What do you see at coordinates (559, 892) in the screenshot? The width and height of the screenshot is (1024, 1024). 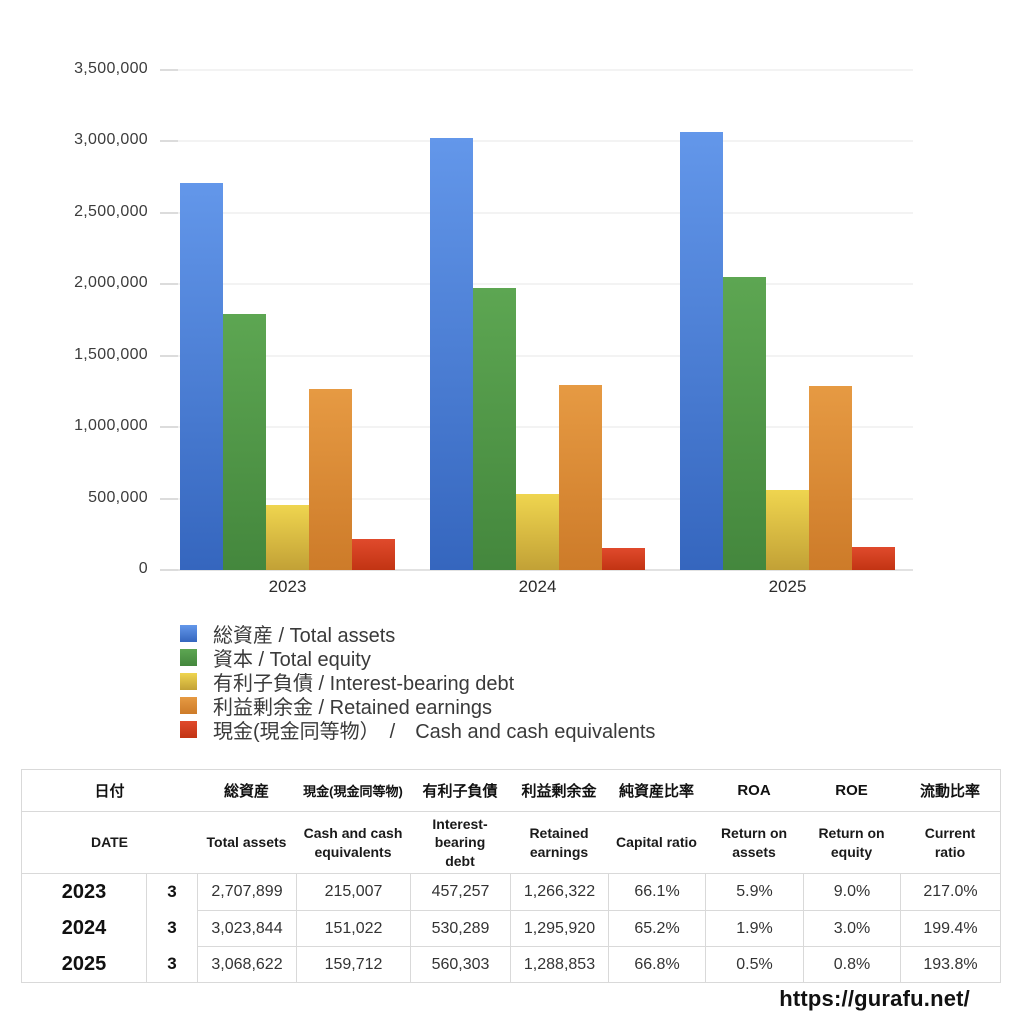 I see `table-cell: 1,266,322` at bounding box center [559, 892].